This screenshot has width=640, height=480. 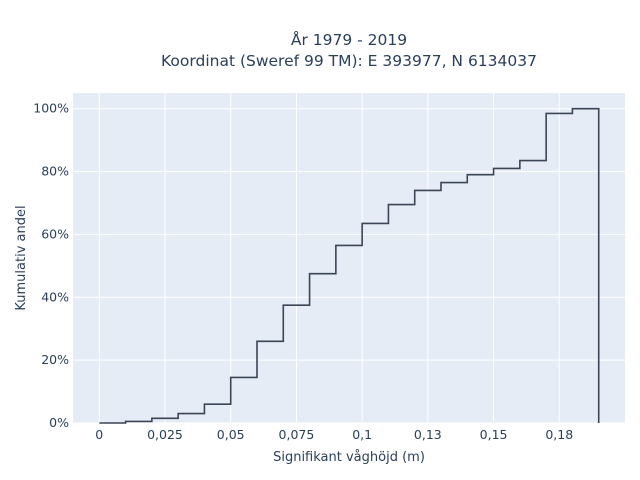 What do you see at coordinates (334, 434) in the screenshot?
I see `x-axis-ticks: 0 0,025 0,05 0,075 0,1 0,13 0,15 0,18` at bounding box center [334, 434].